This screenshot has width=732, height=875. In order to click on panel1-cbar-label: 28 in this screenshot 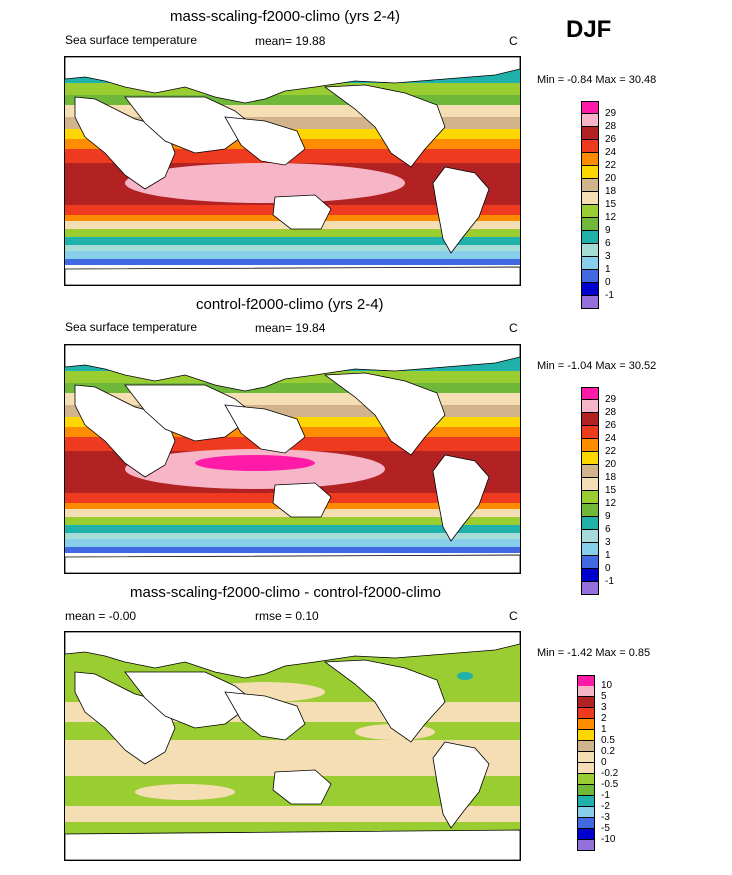, I will do `click(611, 126)`.